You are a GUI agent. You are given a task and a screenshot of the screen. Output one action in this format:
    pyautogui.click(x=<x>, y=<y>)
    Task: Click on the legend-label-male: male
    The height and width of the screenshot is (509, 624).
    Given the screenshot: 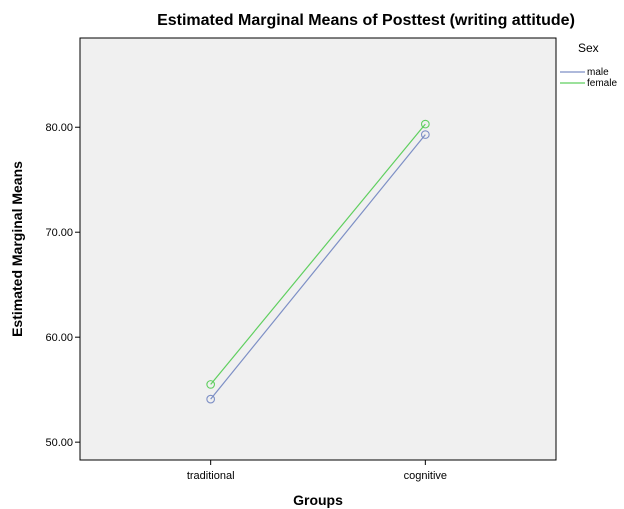 What is the action you would take?
    pyautogui.click(x=598, y=72)
    